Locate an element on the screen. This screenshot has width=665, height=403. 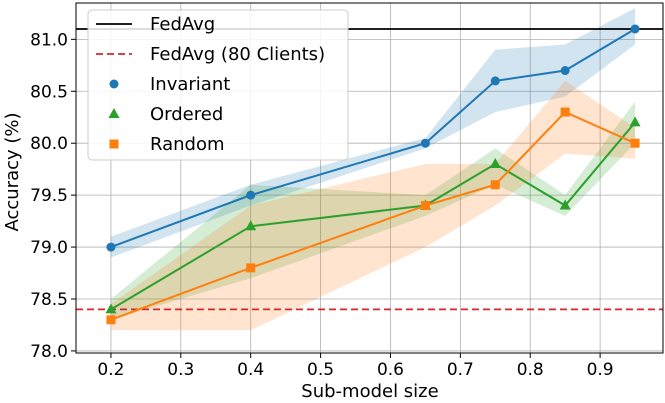
y-tick-label: 80.5 is located at coordinates (49, 92).